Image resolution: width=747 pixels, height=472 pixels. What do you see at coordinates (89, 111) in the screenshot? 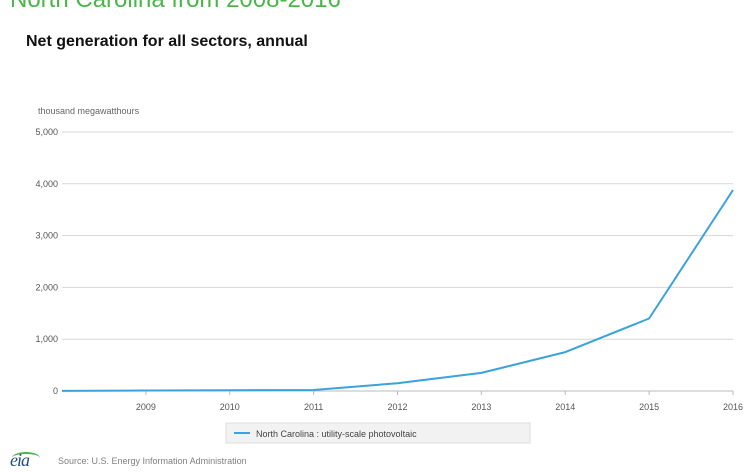
I see `y-axis-label: thousand megawatthours` at bounding box center [89, 111].